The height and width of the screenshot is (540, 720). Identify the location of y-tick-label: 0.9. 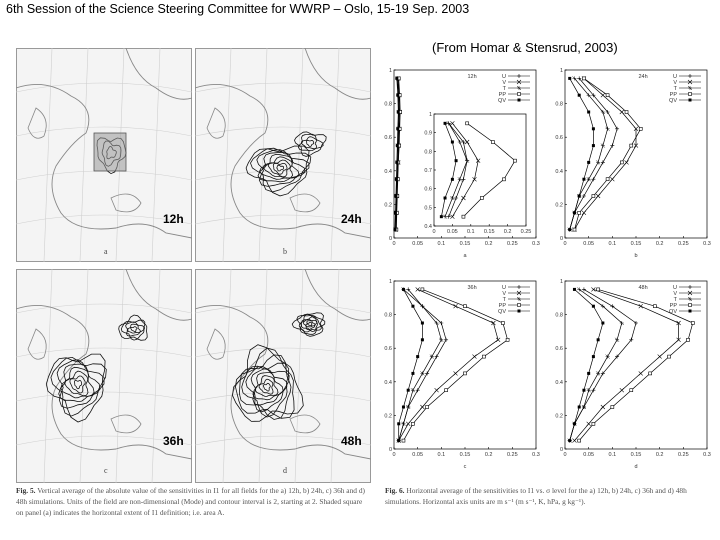
(428, 134).